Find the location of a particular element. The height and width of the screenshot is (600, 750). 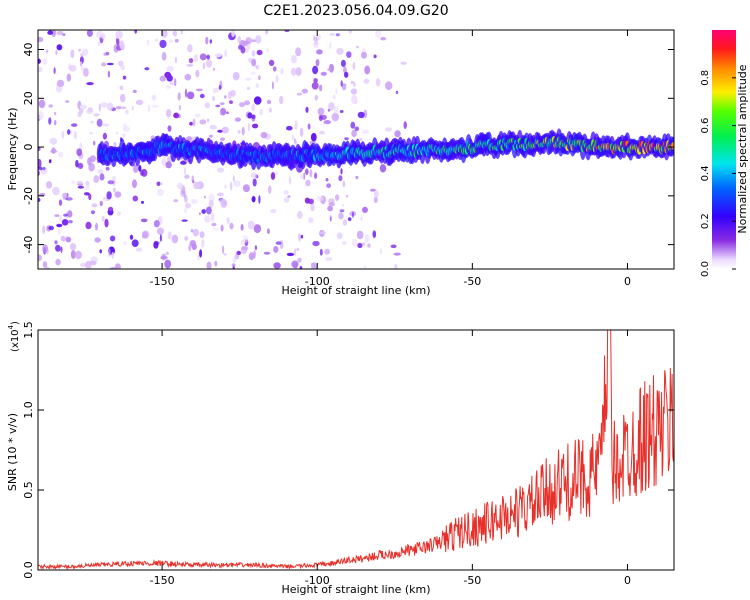

x-tick-label: -100 is located at coordinates (317, 281).